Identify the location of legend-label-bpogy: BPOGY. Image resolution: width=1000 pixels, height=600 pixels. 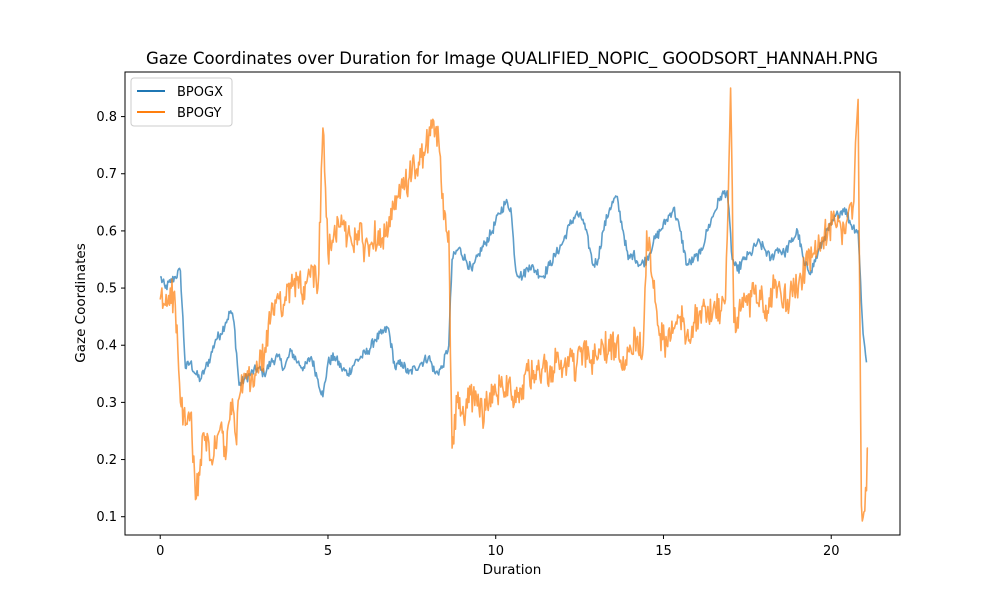
(199, 113).